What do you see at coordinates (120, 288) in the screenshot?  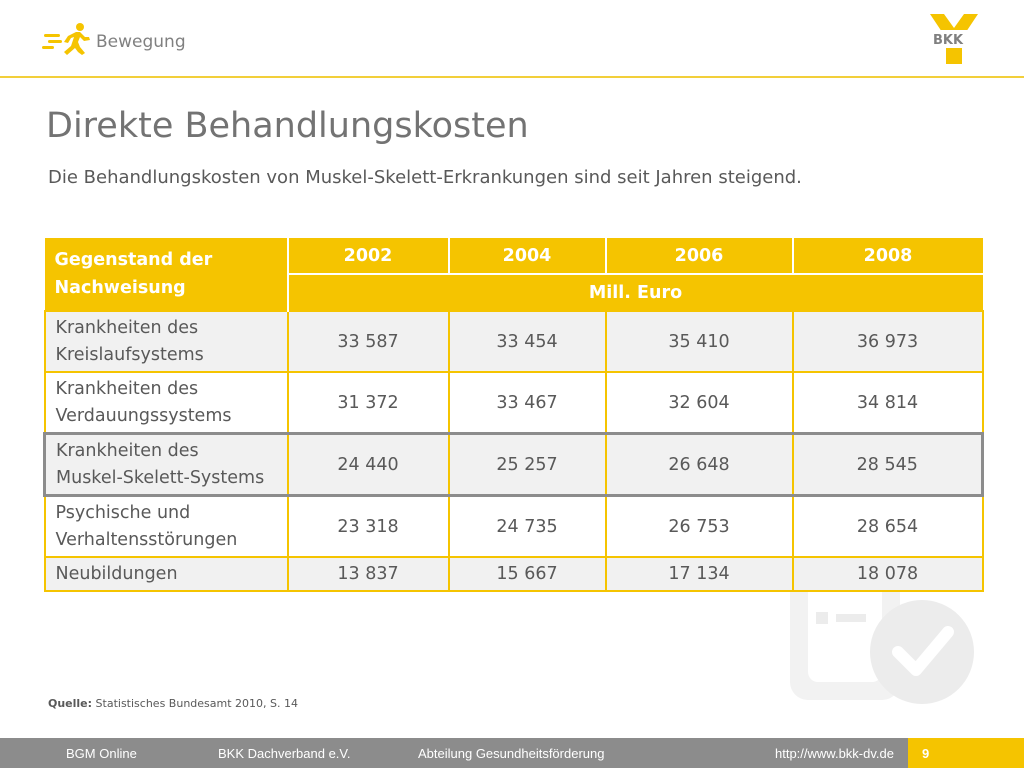 I see `row-header-line2: Nachweisung` at bounding box center [120, 288].